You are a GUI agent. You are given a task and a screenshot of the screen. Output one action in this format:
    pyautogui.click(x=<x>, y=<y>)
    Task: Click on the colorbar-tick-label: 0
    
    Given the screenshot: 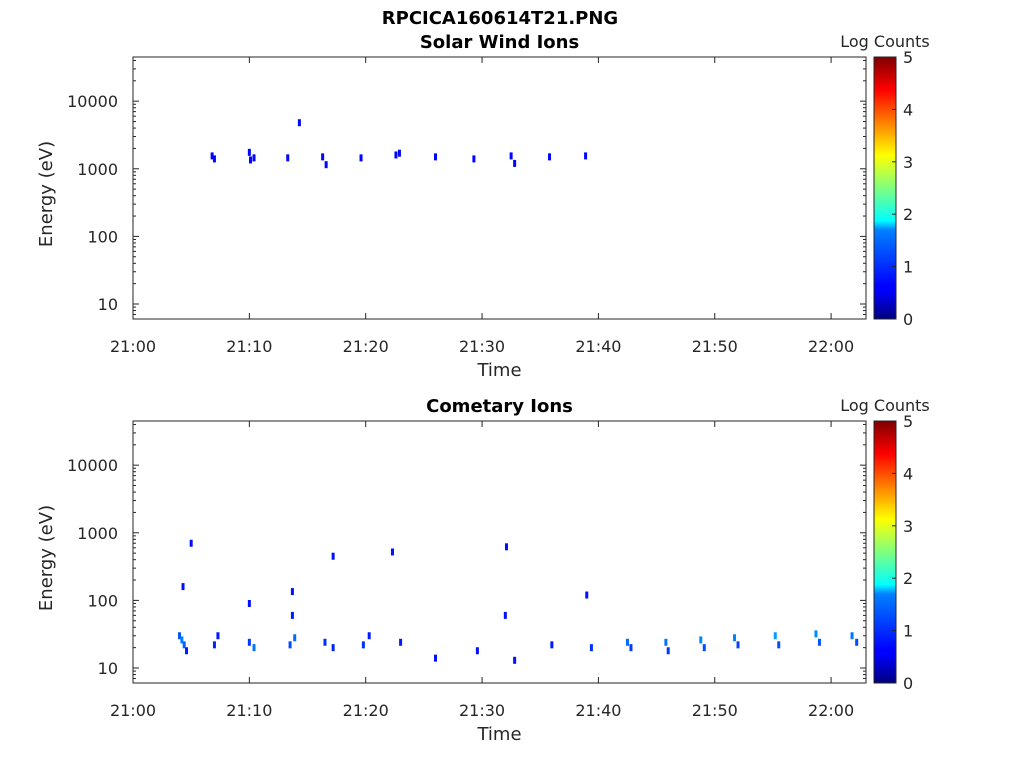 What is the action you would take?
    pyautogui.click(x=908, y=319)
    